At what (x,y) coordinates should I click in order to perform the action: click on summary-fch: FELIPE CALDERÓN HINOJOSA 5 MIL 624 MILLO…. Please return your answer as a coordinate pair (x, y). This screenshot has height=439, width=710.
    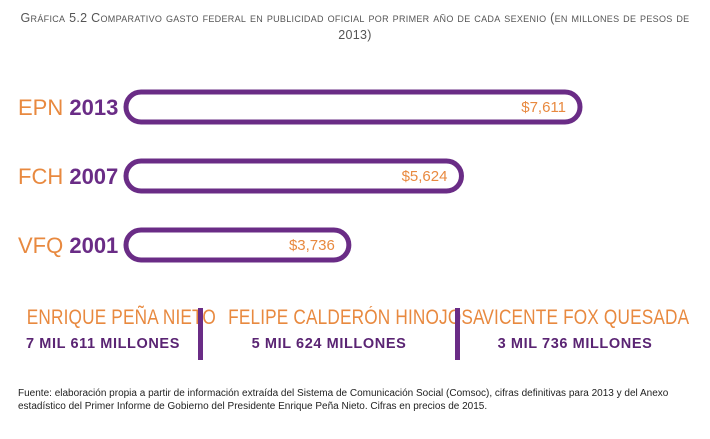
    Looking at the image, I should click on (345, 329).